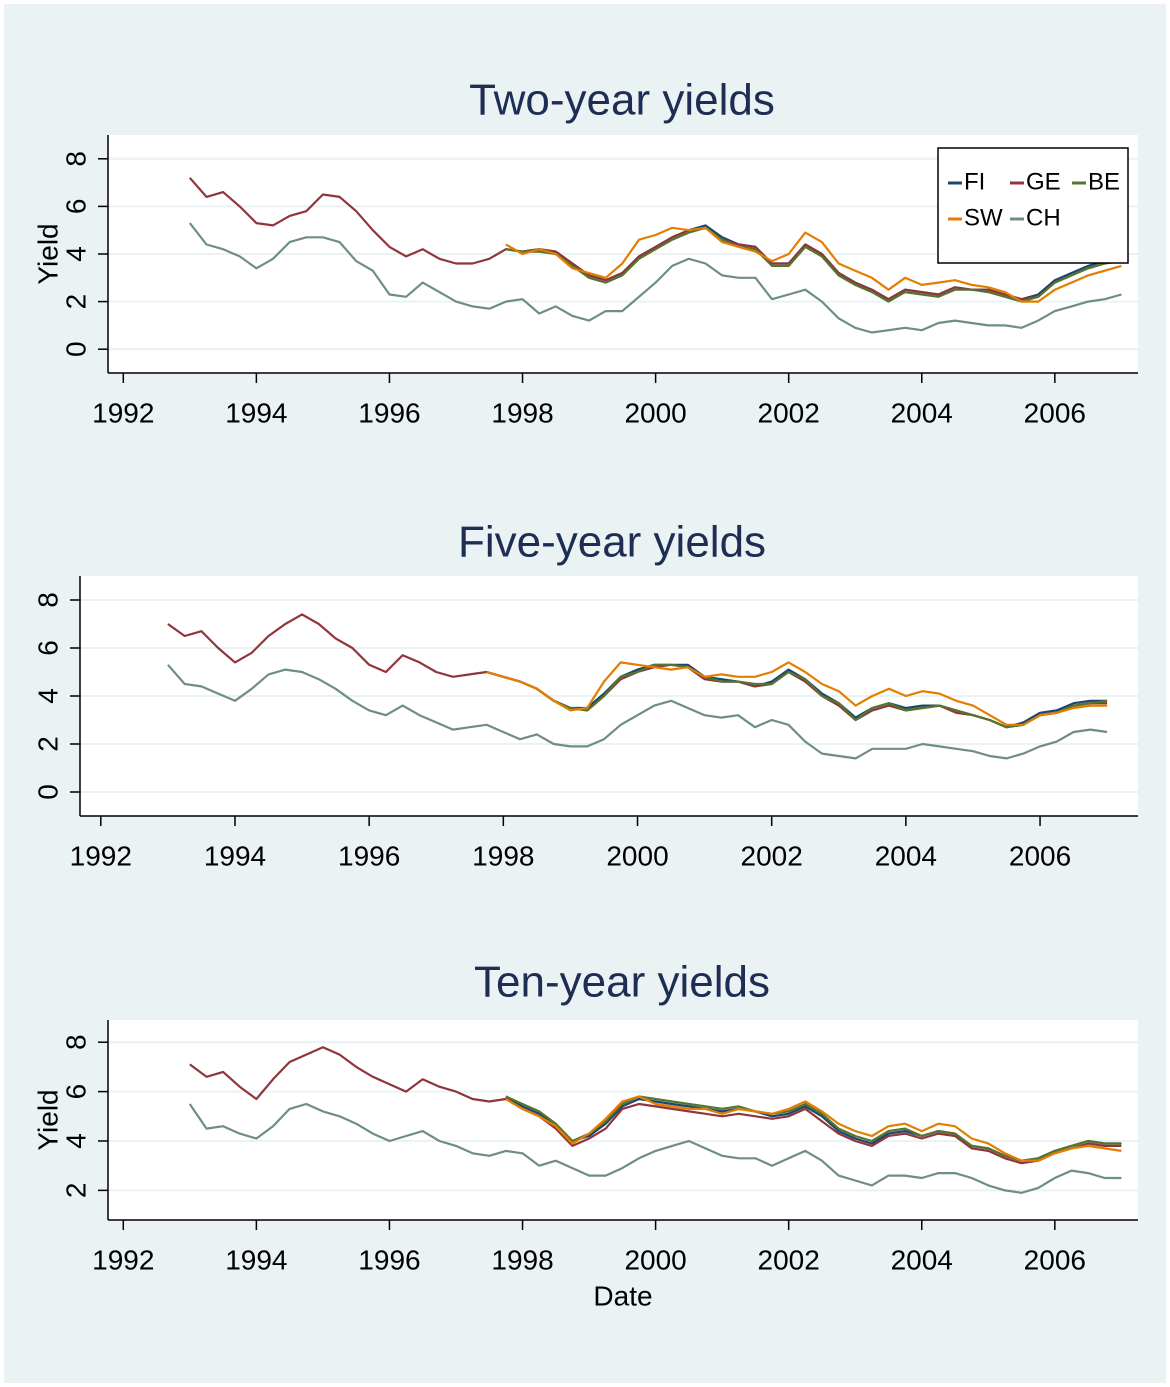 The height and width of the screenshot is (1387, 1170). I want to click on chart-title: Two-year yields, so click(622, 100).